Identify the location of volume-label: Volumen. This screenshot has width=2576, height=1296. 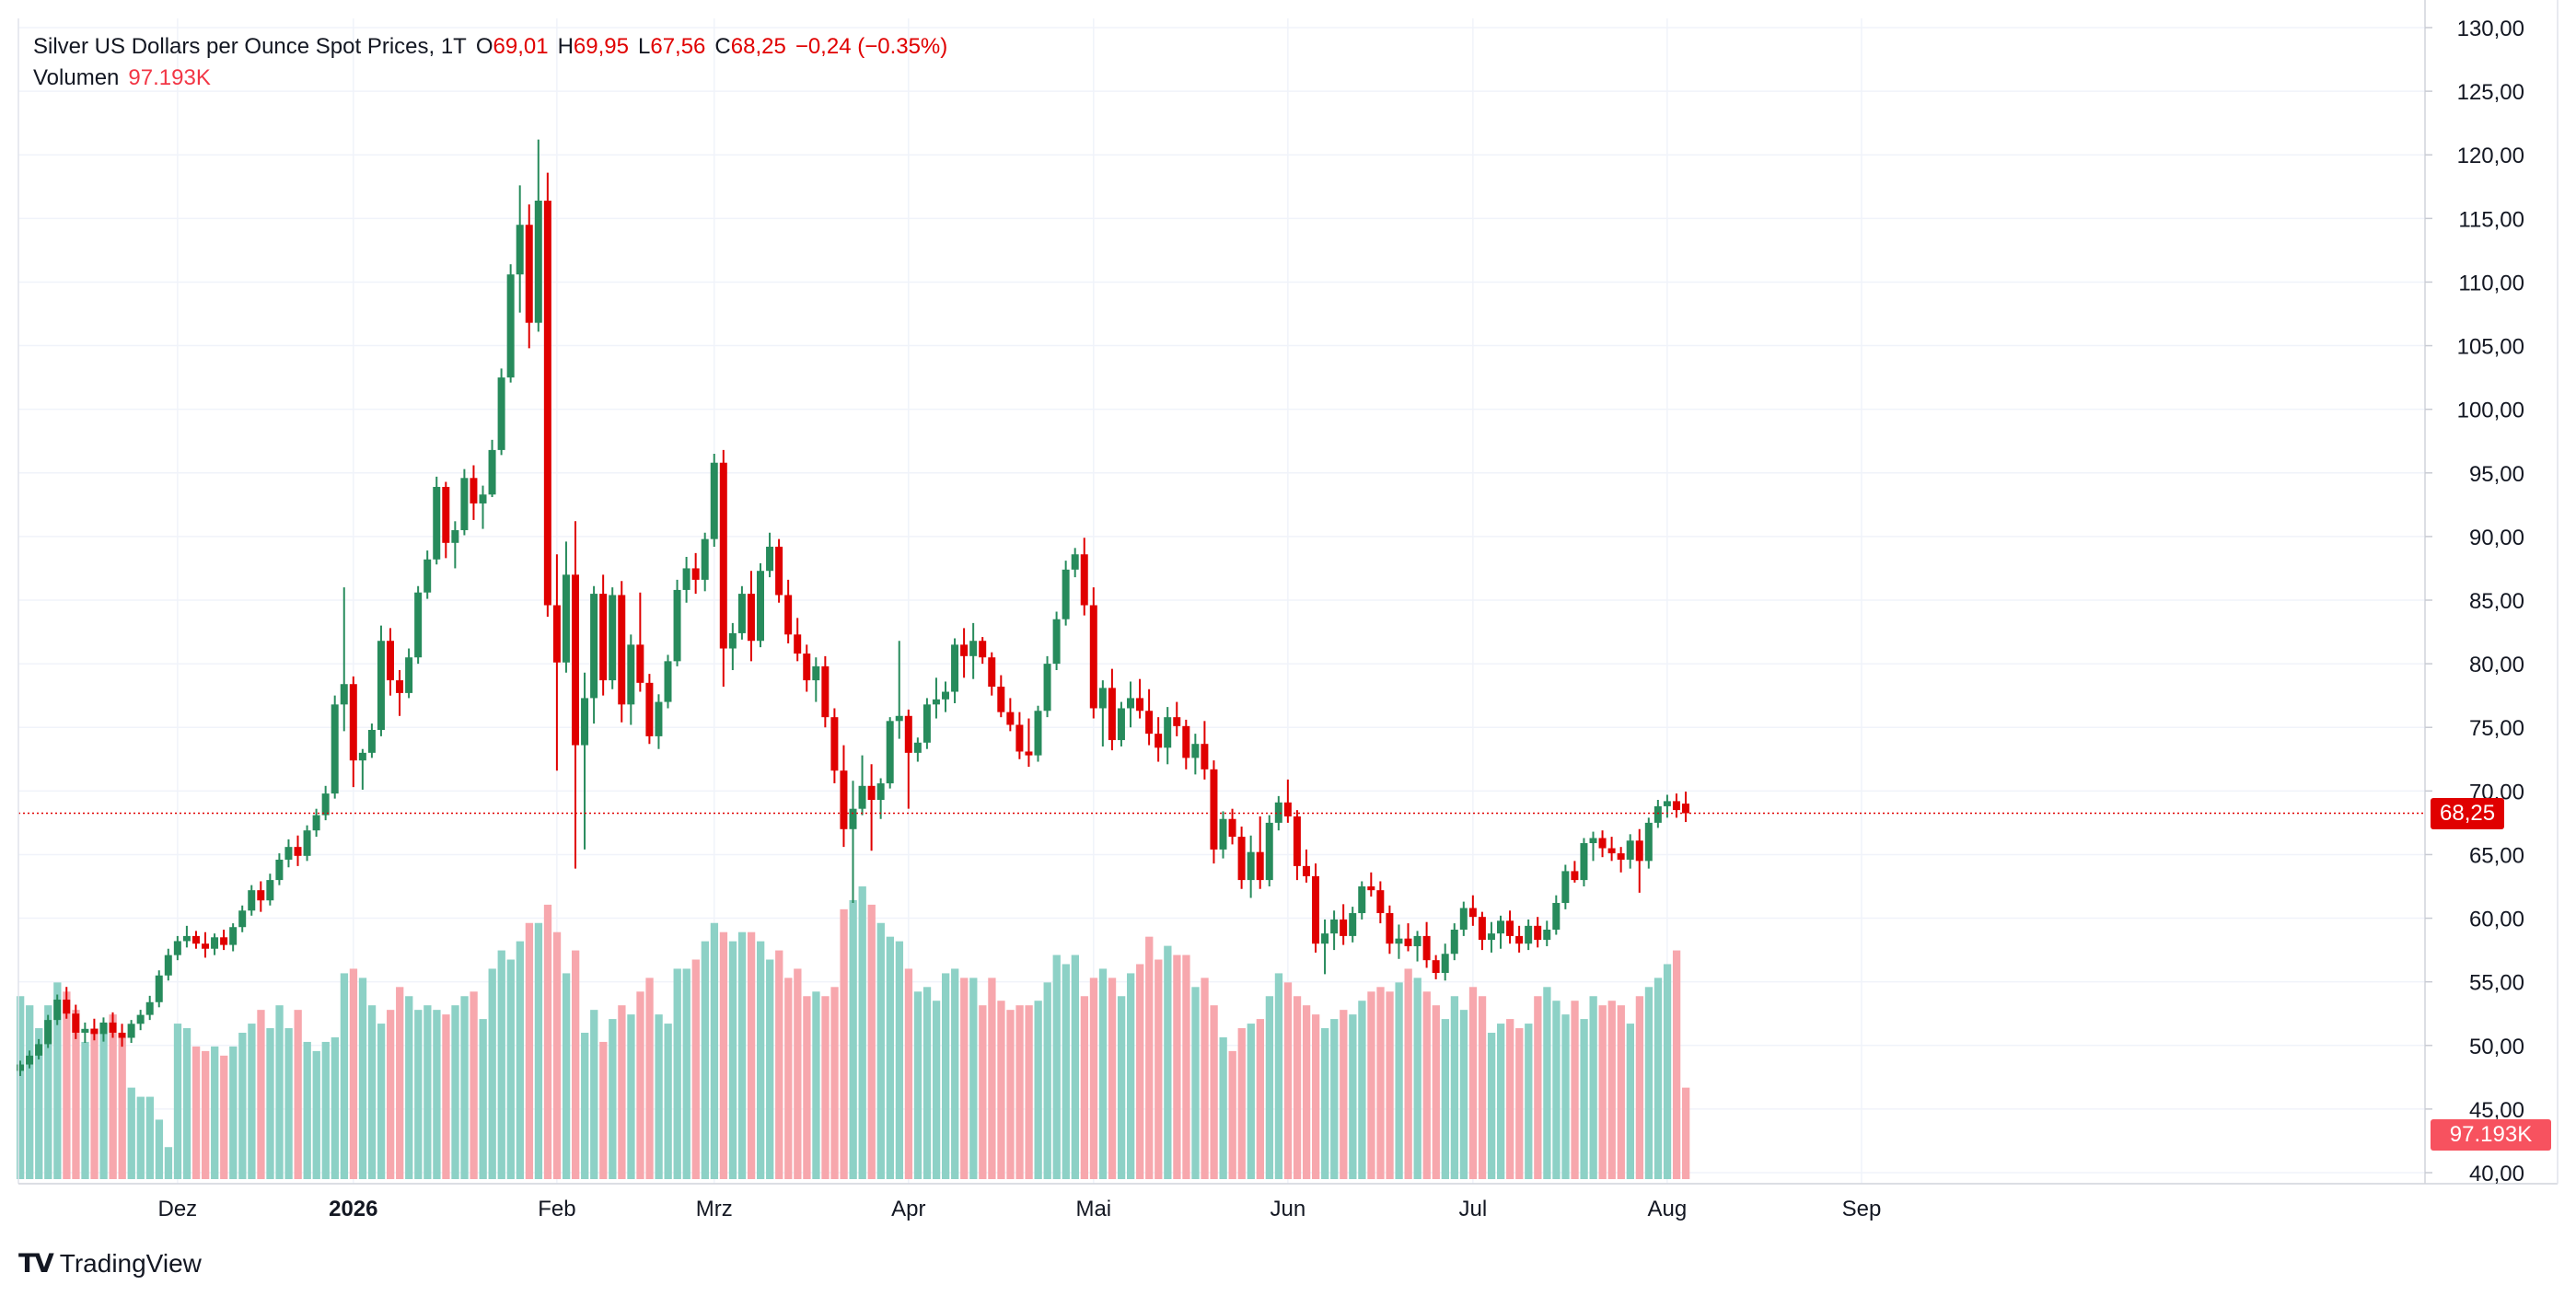
(76, 77).